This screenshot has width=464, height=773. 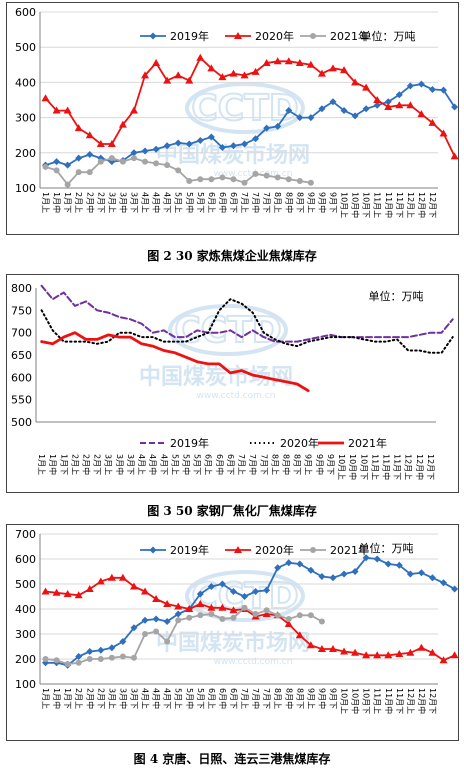 What do you see at coordinates (97, 464) in the screenshot?
I see `x-tick-label: 2月下` at bounding box center [97, 464].